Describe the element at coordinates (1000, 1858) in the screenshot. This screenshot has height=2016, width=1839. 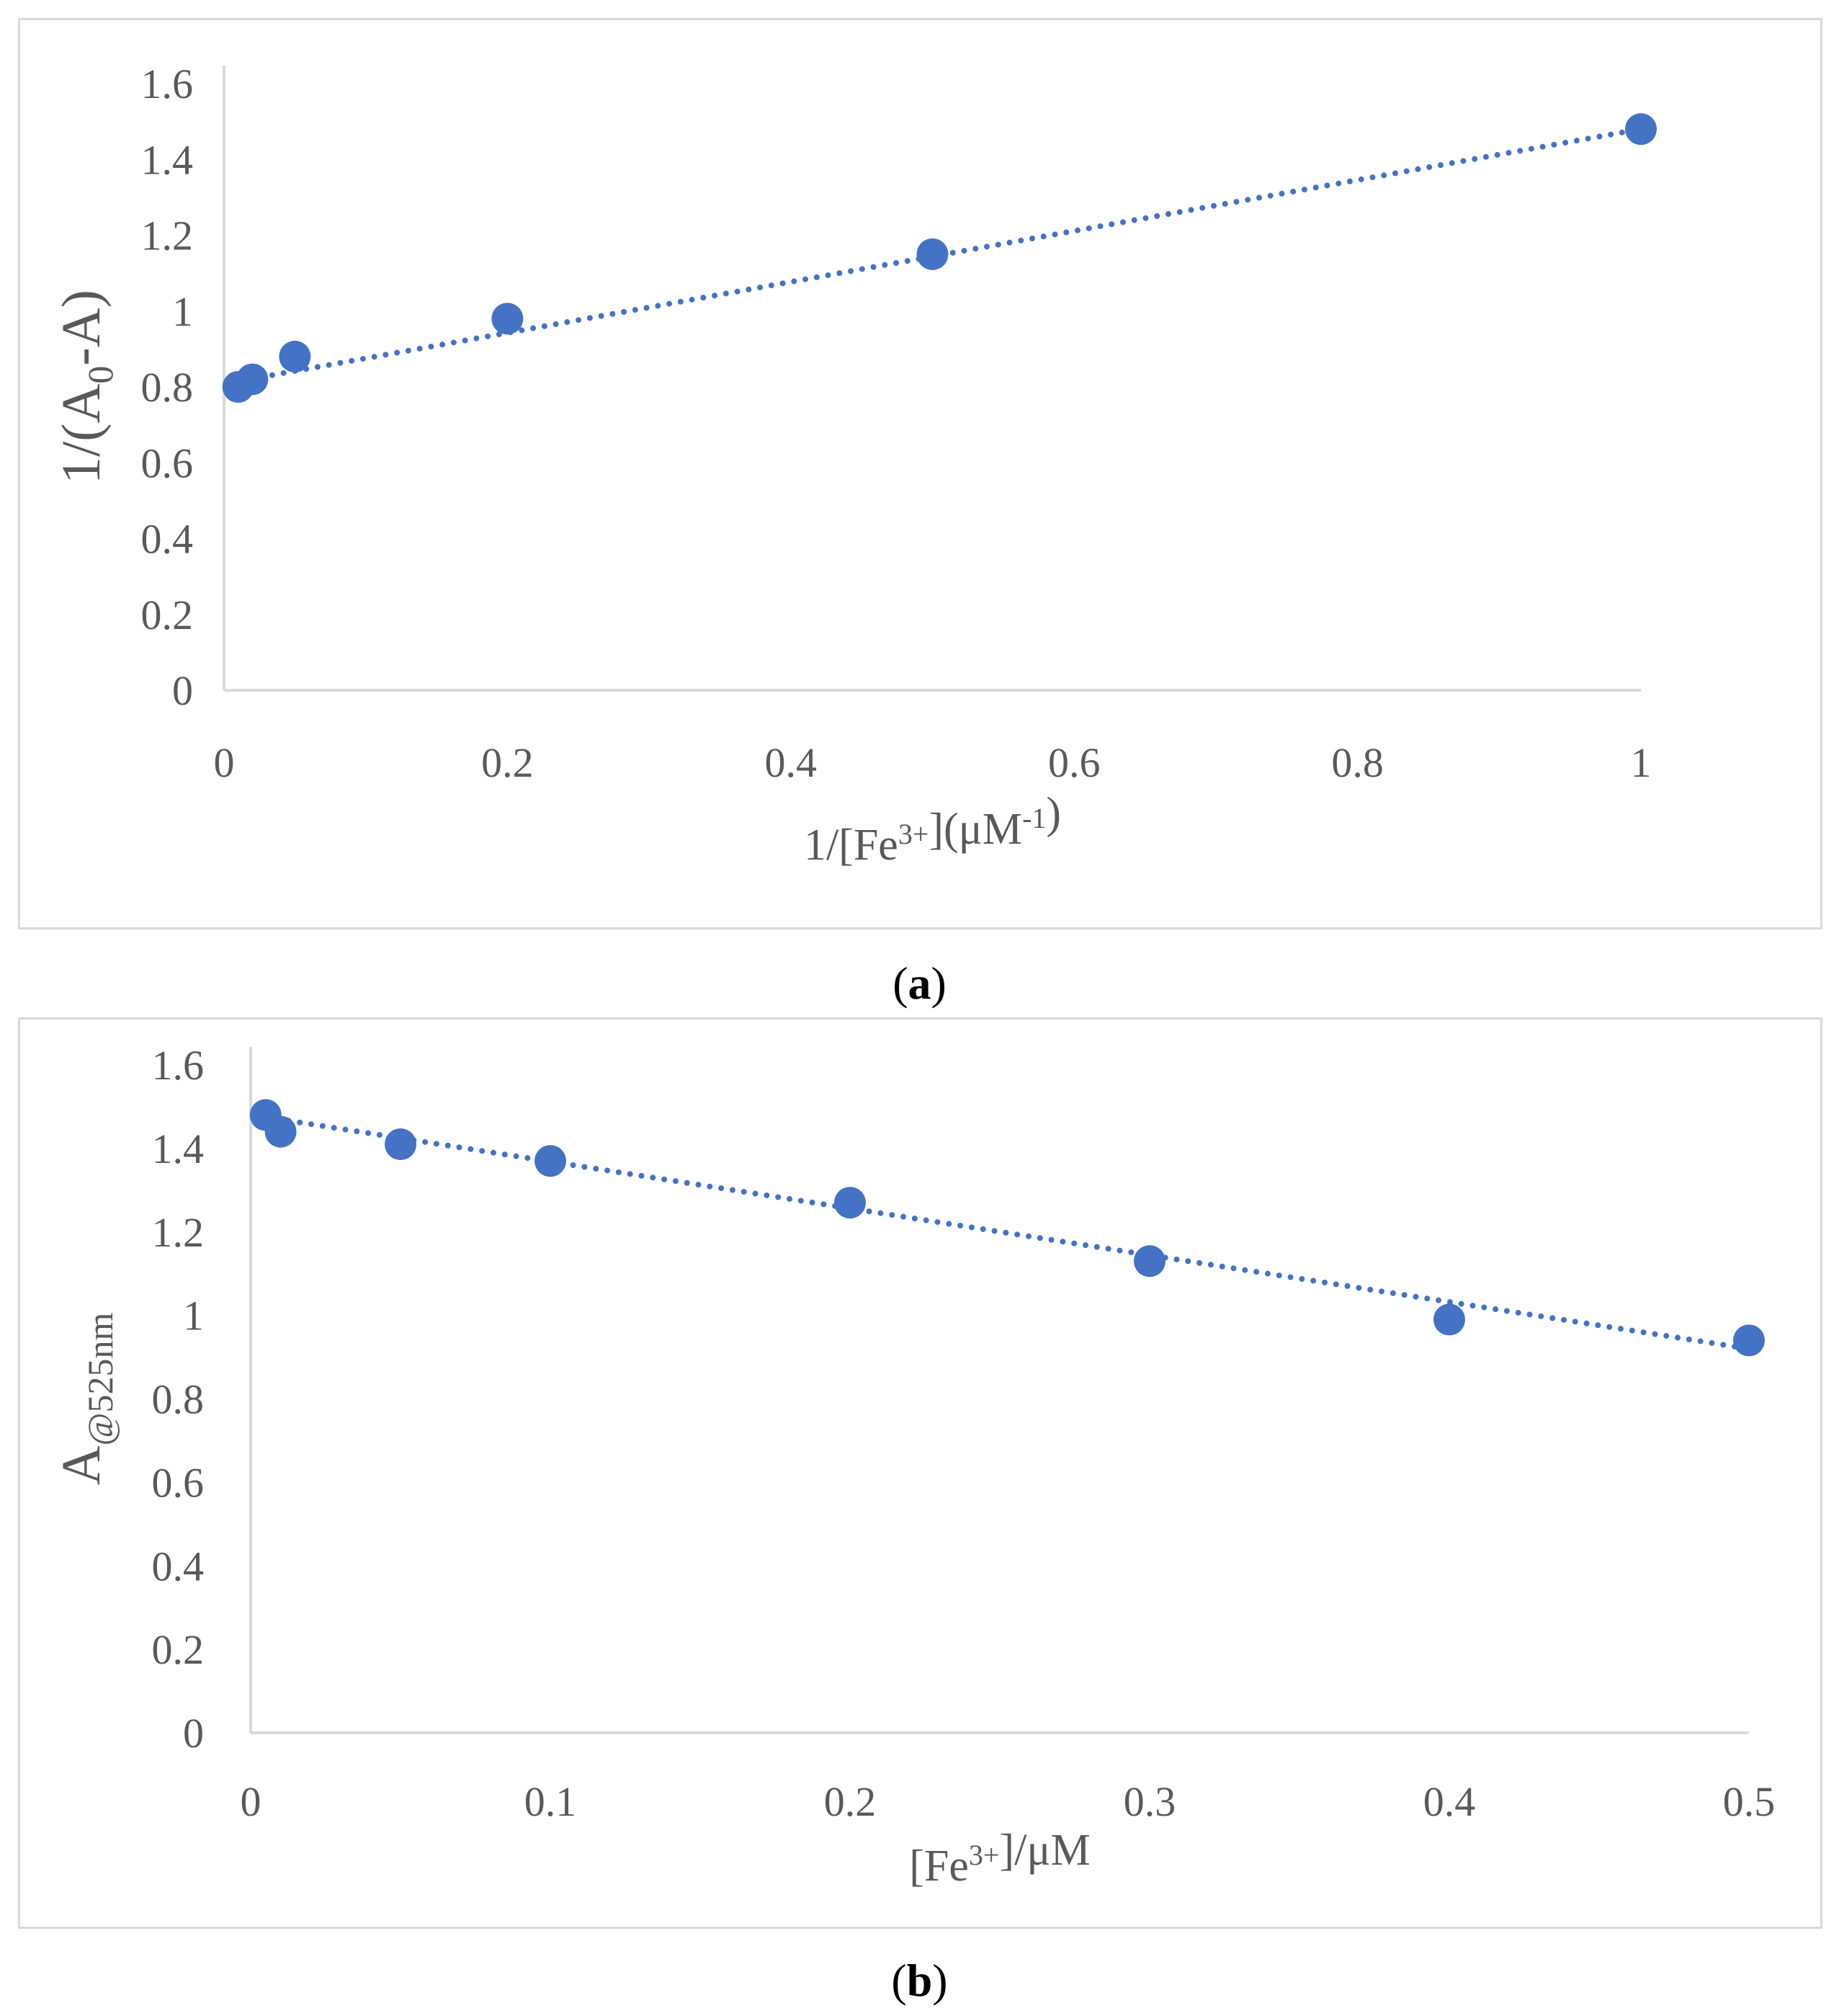
I see `x-axis-label: [Fe3+]/μM` at that location.